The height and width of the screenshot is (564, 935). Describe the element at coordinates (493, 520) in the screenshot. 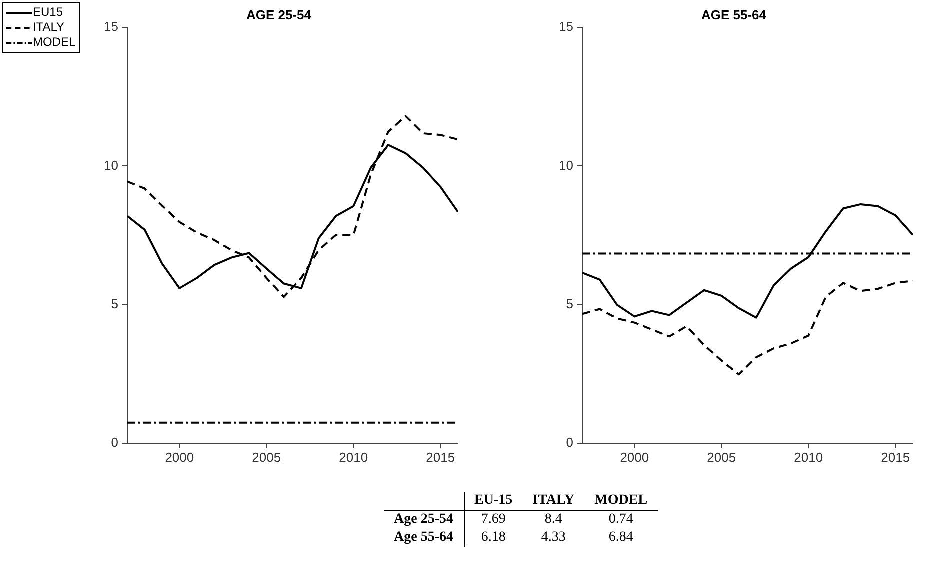

I see `data-label: 7.69` at that location.